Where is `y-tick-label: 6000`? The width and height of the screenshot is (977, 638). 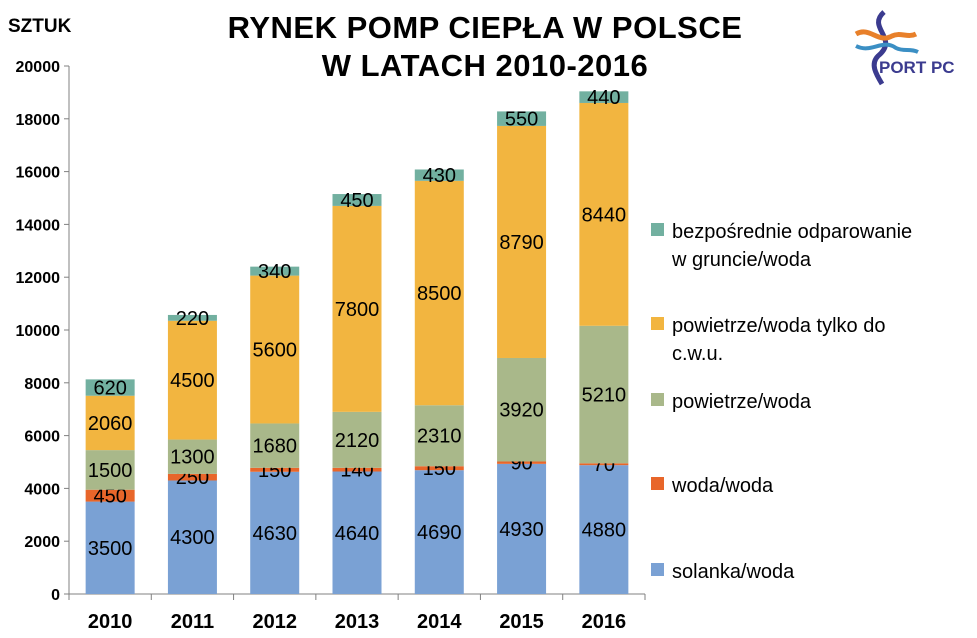
y-tick-label: 6000 is located at coordinates (42, 437).